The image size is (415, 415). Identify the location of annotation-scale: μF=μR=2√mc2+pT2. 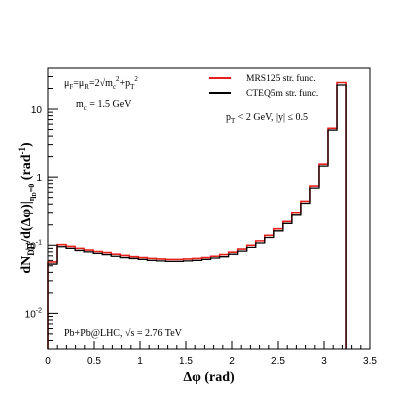
(101, 83).